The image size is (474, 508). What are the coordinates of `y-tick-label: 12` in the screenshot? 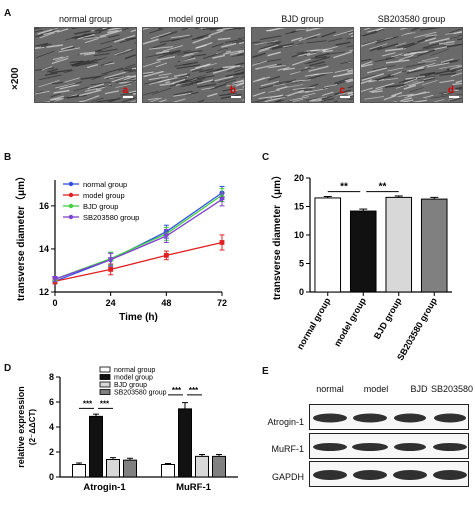 It's located at (44, 292).